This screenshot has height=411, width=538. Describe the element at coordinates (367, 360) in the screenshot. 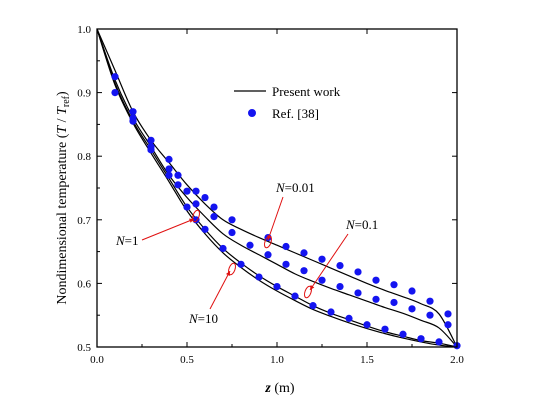

I see `x-tick-label: 1.5` at that location.